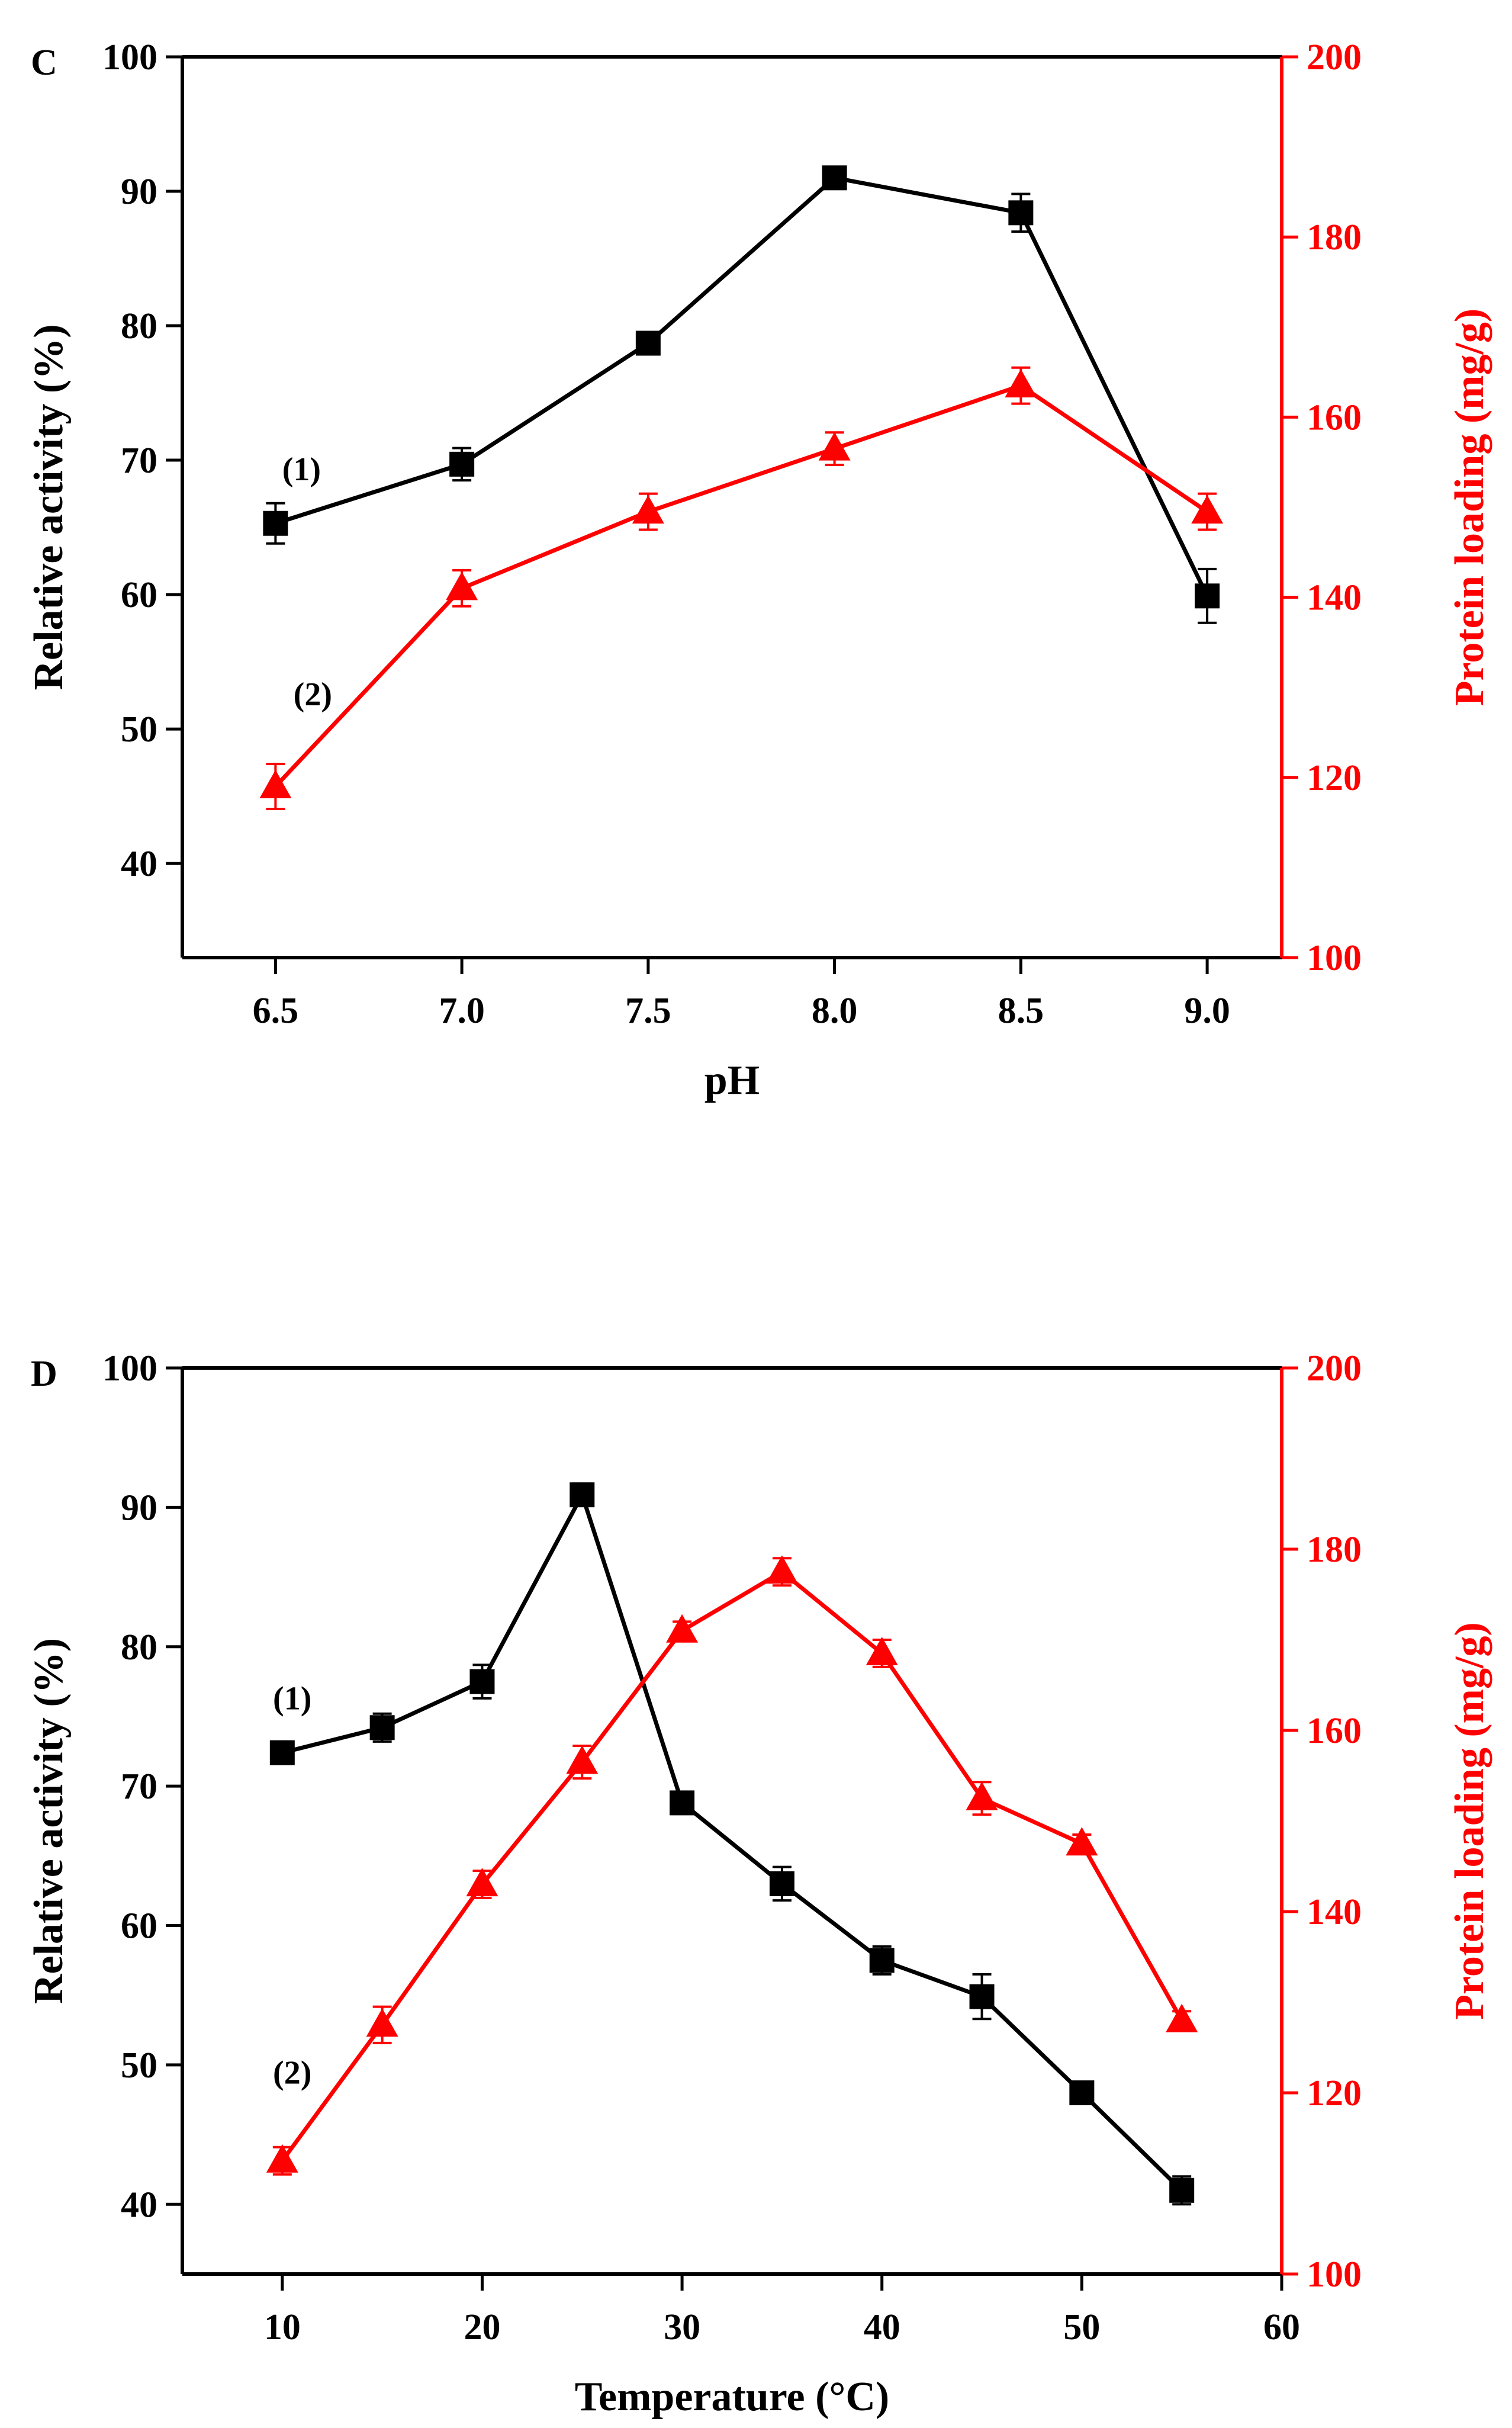  Describe the element at coordinates (482, 2327) in the screenshot. I see `x-tick-label: 20` at that location.